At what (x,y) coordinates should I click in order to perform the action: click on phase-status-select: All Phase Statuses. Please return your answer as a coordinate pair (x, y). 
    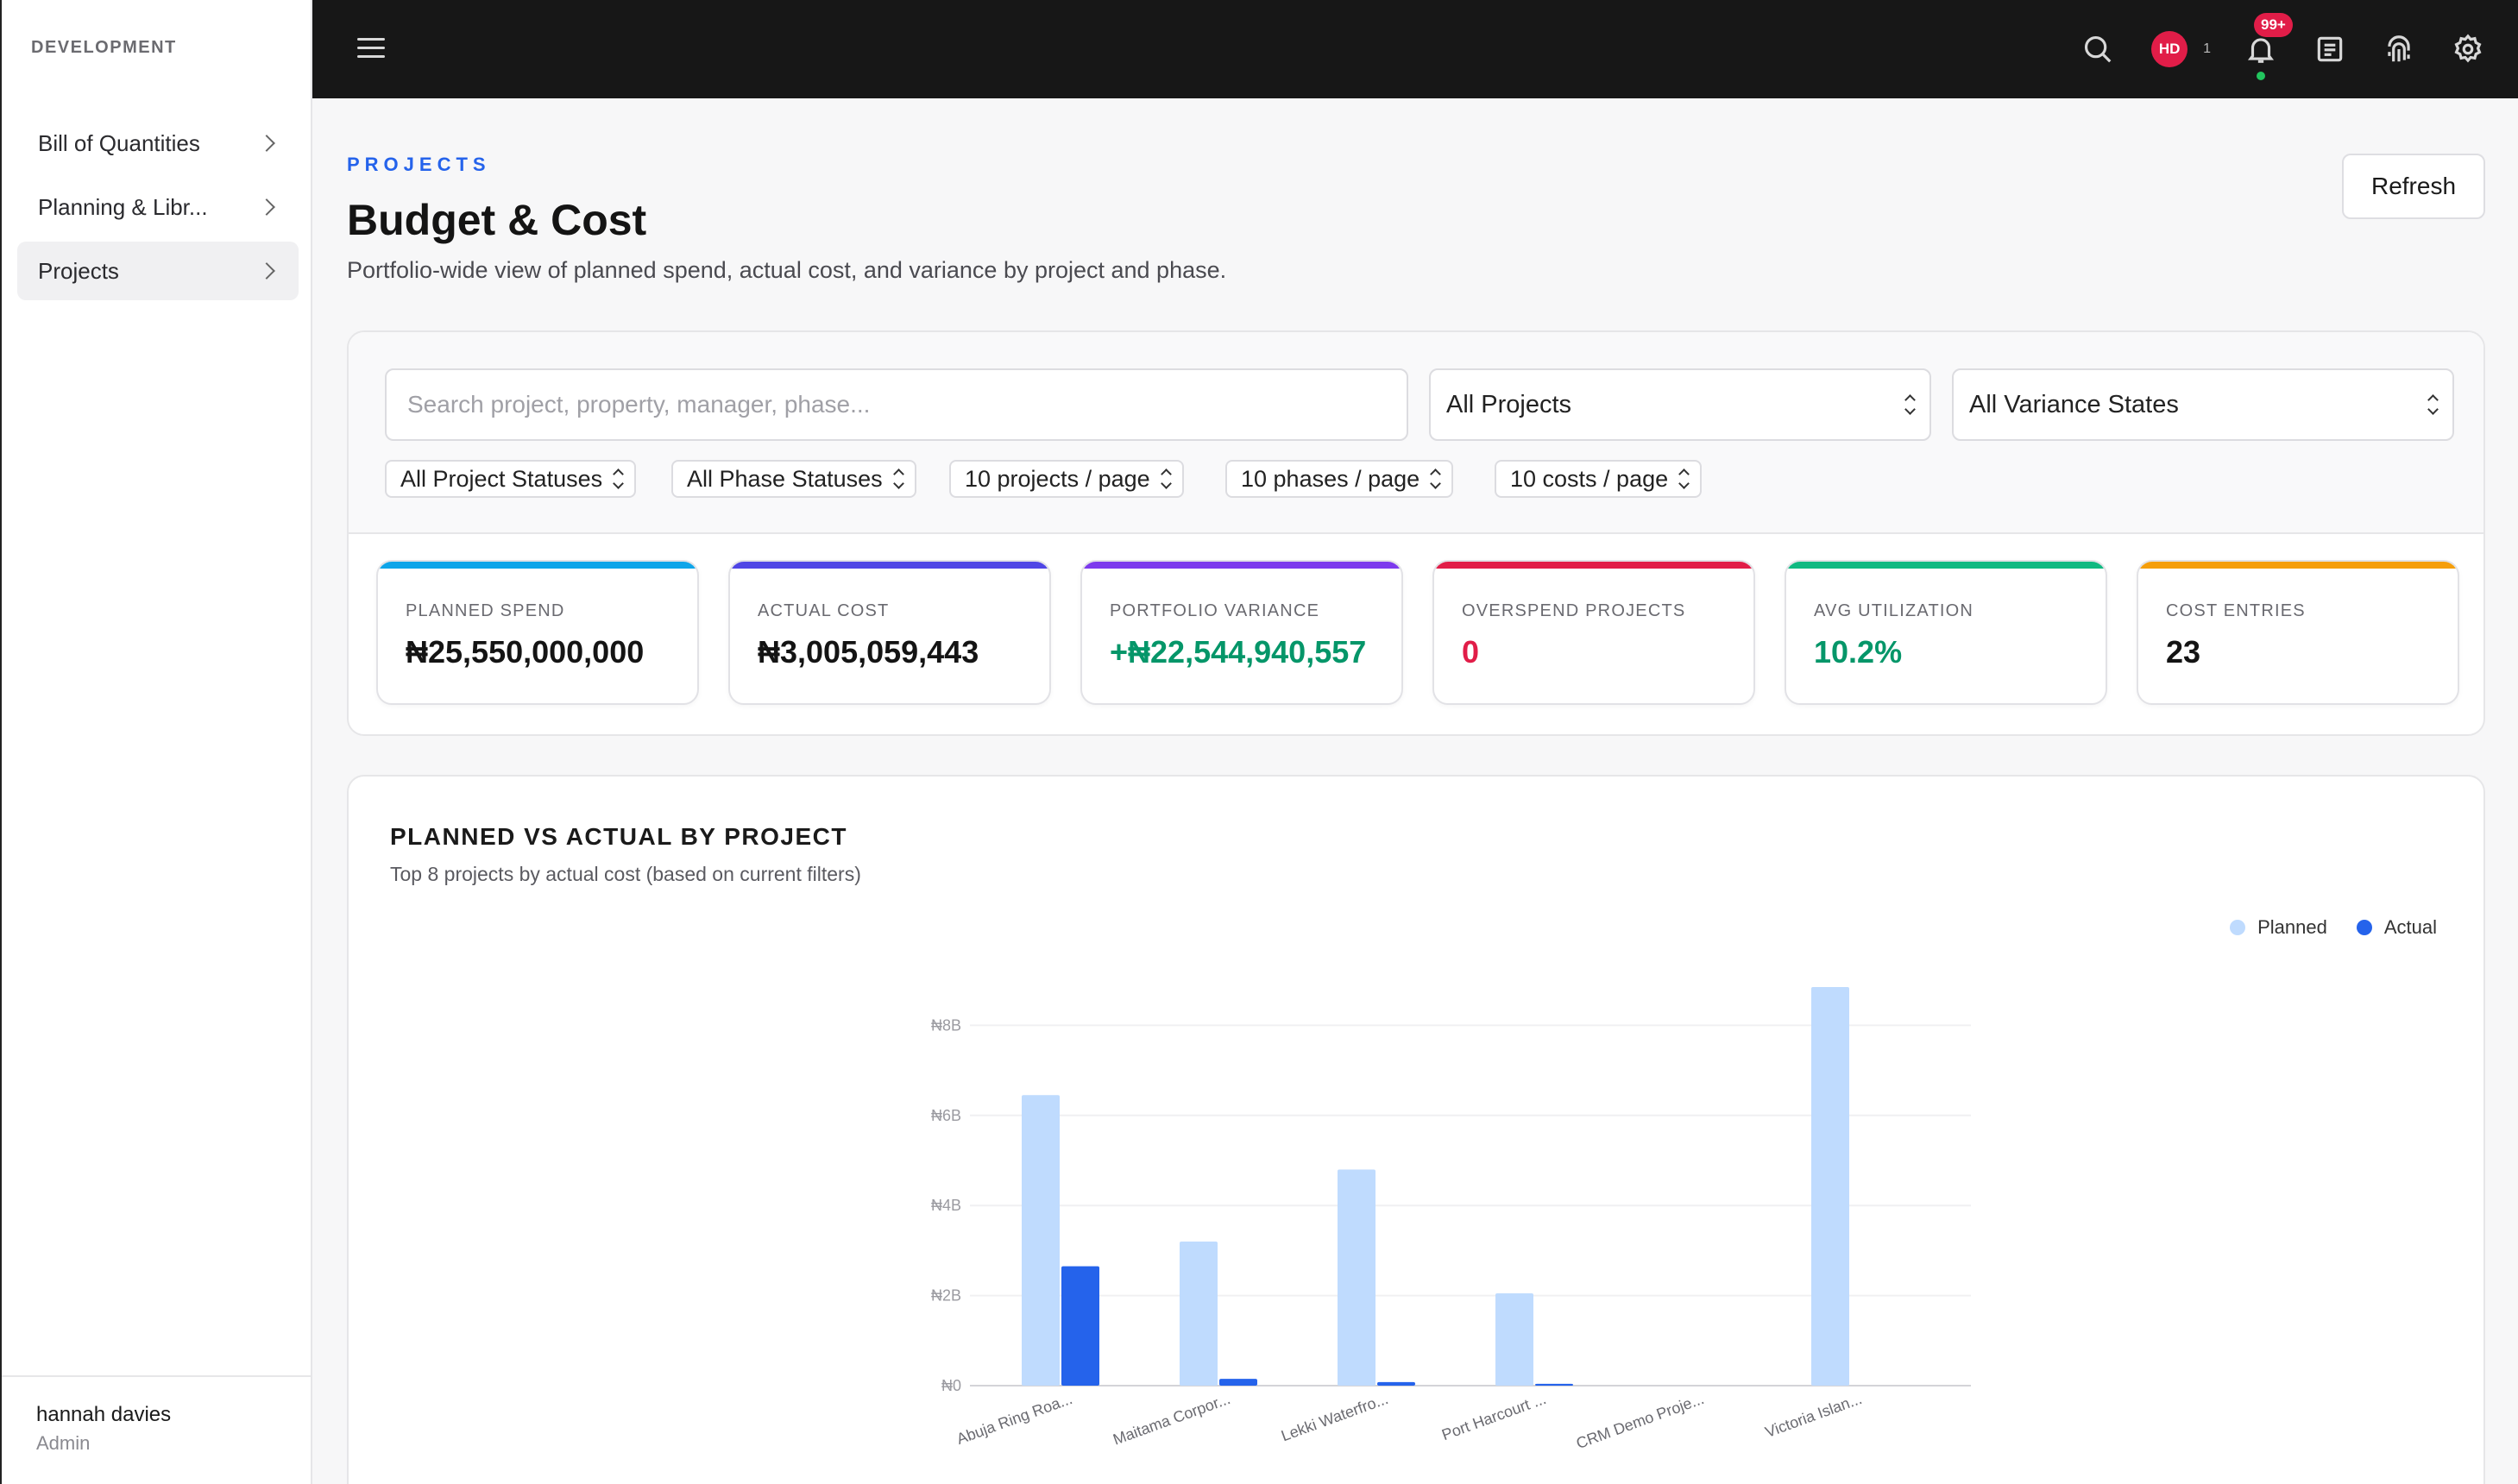
    Looking at the image, I should click on (793, 479).